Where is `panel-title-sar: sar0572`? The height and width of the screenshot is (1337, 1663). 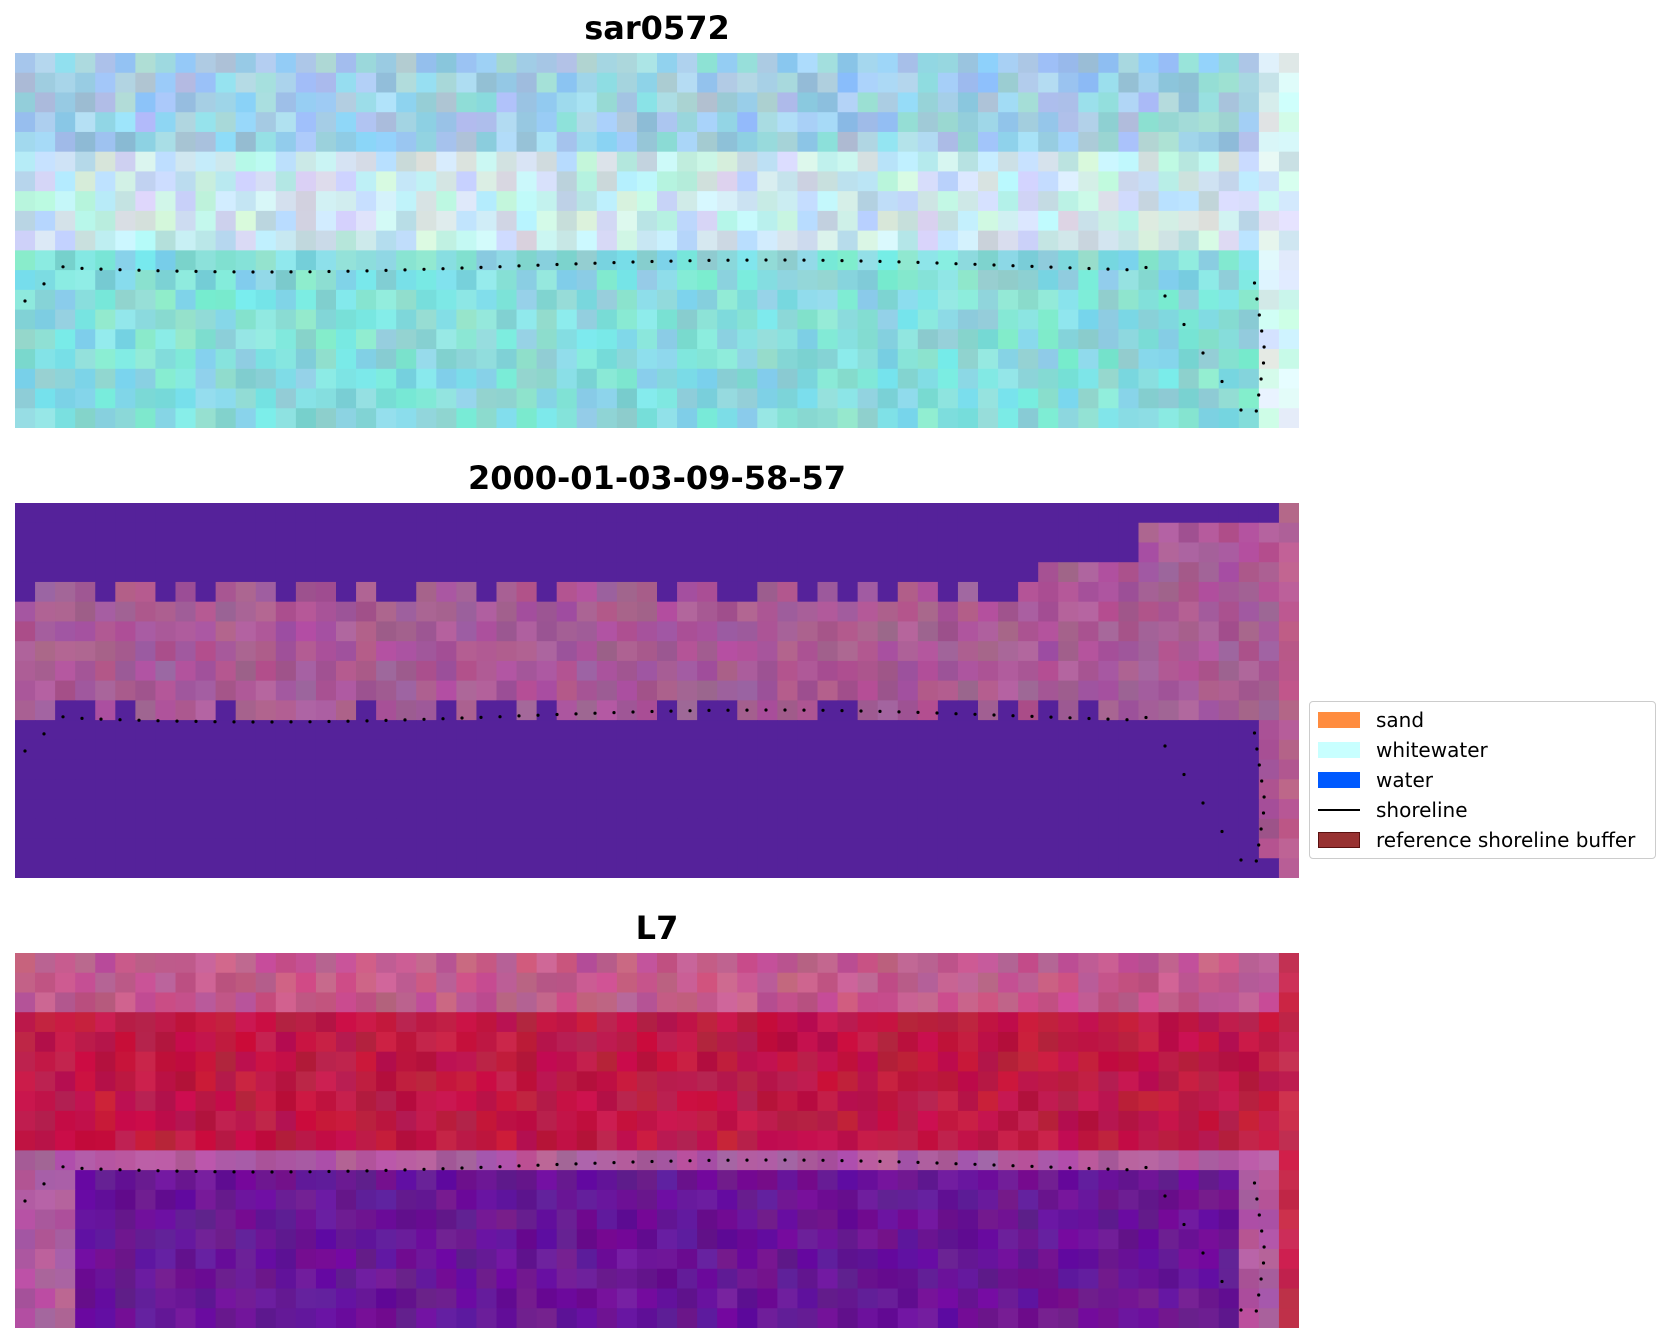 panel-title-sar: sar0572 is located at coordinates (657, 28).